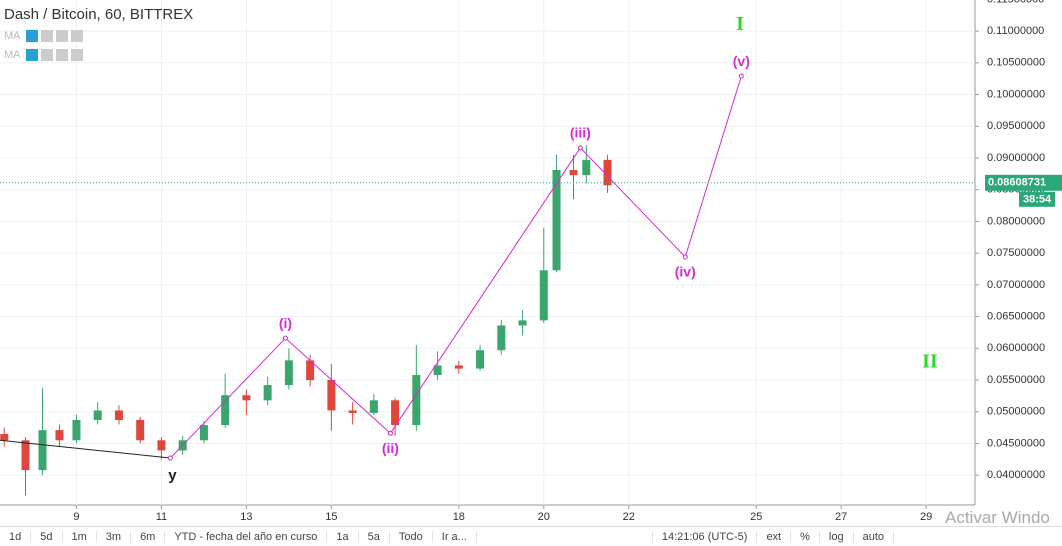 Image resolution: width=1062 pixels, height=546 pixels. What do you see at coordinates (246, 536) in the screenshot?
I see `toolbar-item: YTD - fecha del año en curso` at bounding box center [246, 536].